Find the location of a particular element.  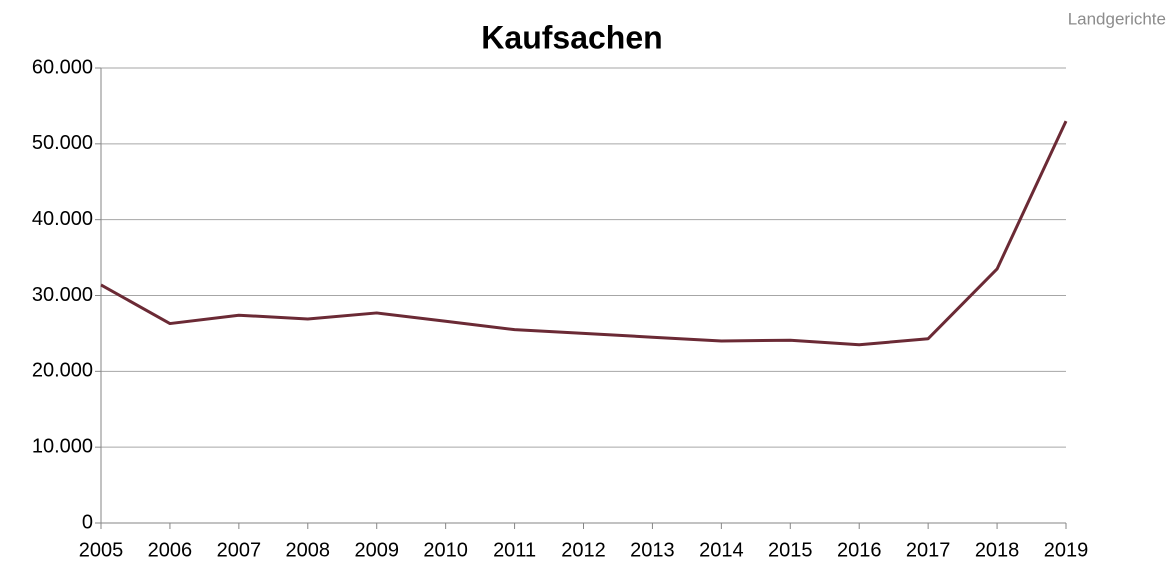

y-tick-label: 10.000 is located at coordinates (62, 446).